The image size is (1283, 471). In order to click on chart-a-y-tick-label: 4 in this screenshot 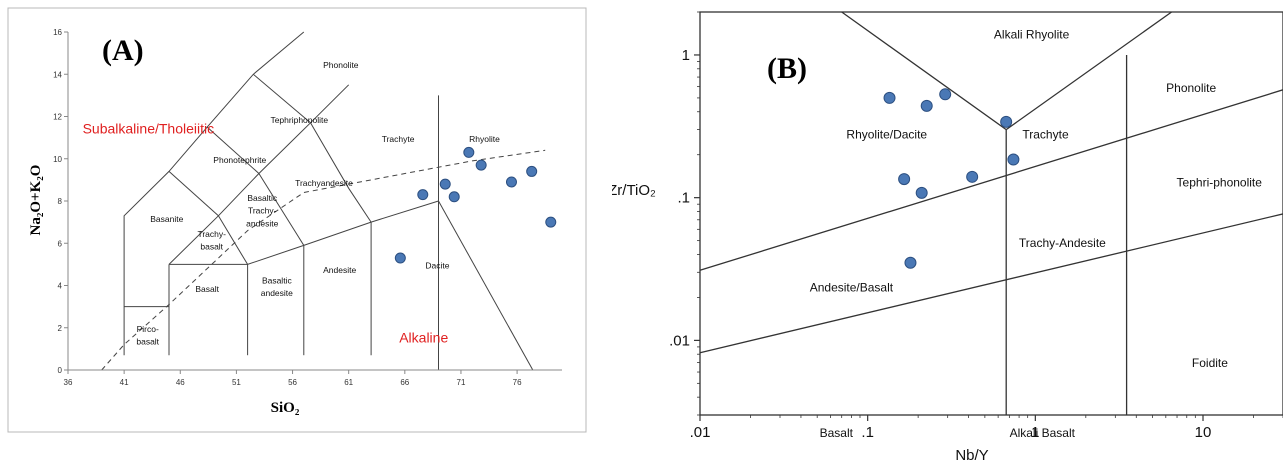, I will do `click(60, 286)`.